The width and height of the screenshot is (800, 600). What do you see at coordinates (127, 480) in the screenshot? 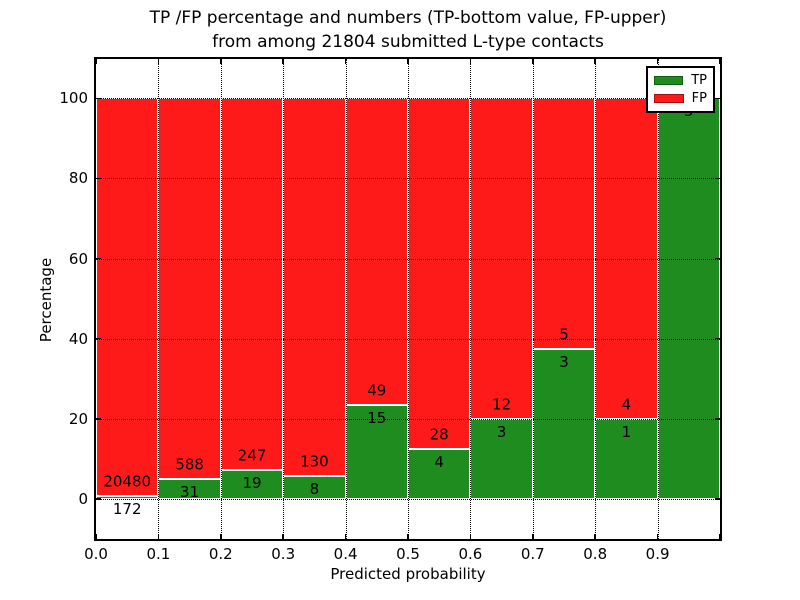
I see `fp-count-label: 20480` at bounding box center [127, 480].